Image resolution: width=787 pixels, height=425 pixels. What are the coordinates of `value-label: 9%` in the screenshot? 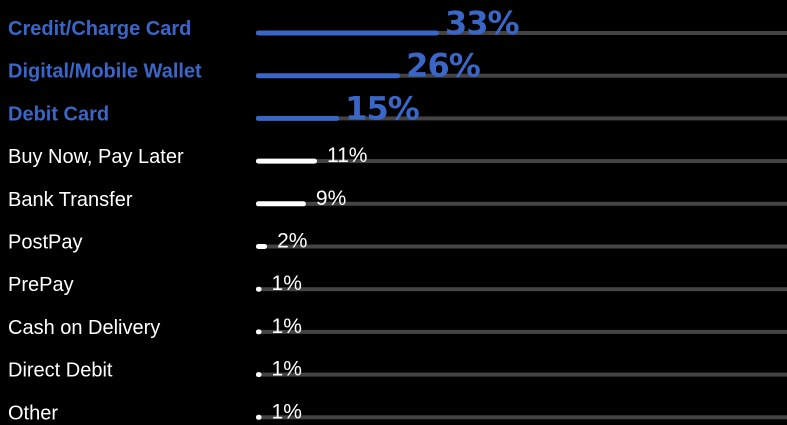 It's located at (331, 198).